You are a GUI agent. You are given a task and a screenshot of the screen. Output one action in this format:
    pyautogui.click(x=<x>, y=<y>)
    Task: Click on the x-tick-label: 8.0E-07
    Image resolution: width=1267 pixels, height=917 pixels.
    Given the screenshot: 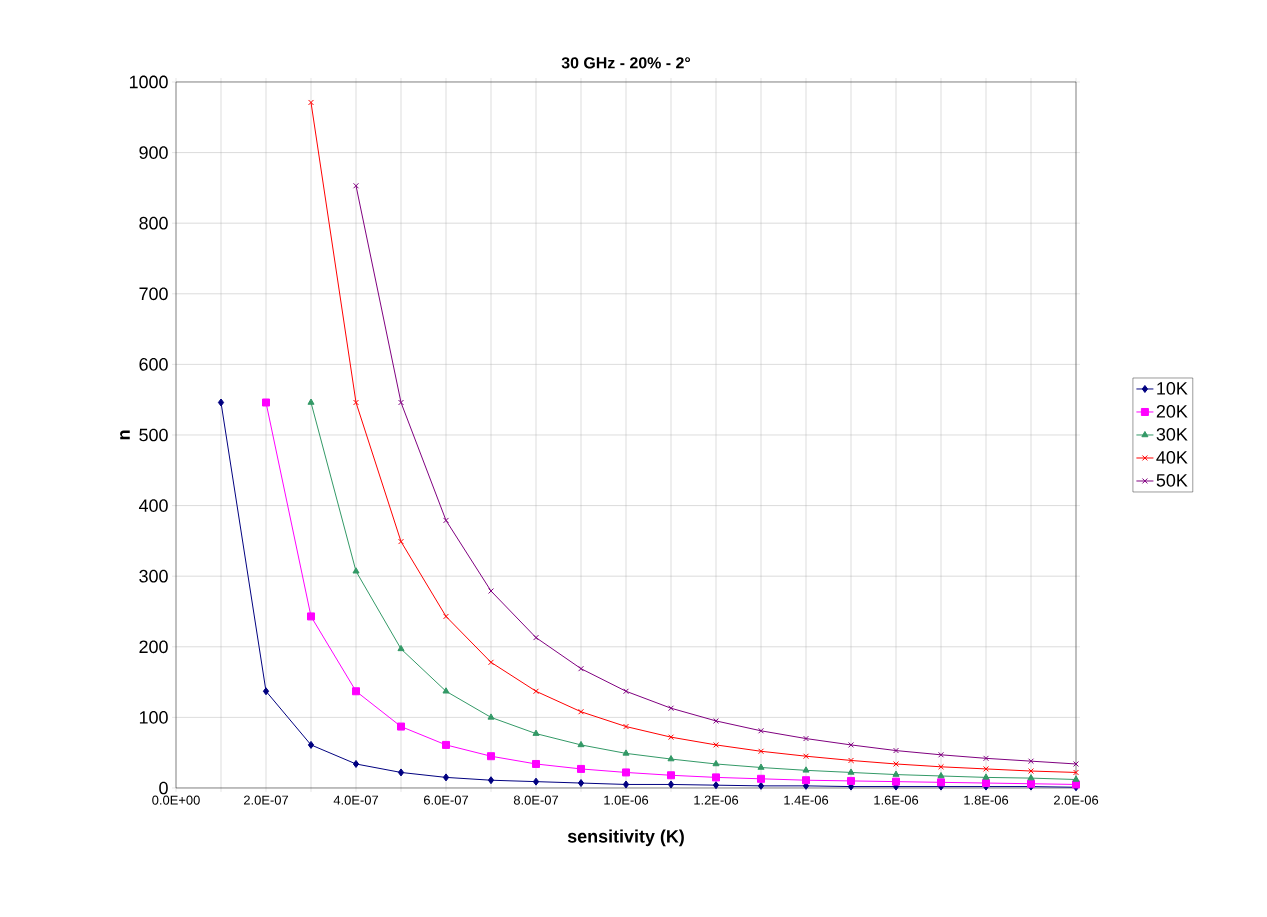 What is the action you would take?
    pyautogui.click(x=536, y=800)
    